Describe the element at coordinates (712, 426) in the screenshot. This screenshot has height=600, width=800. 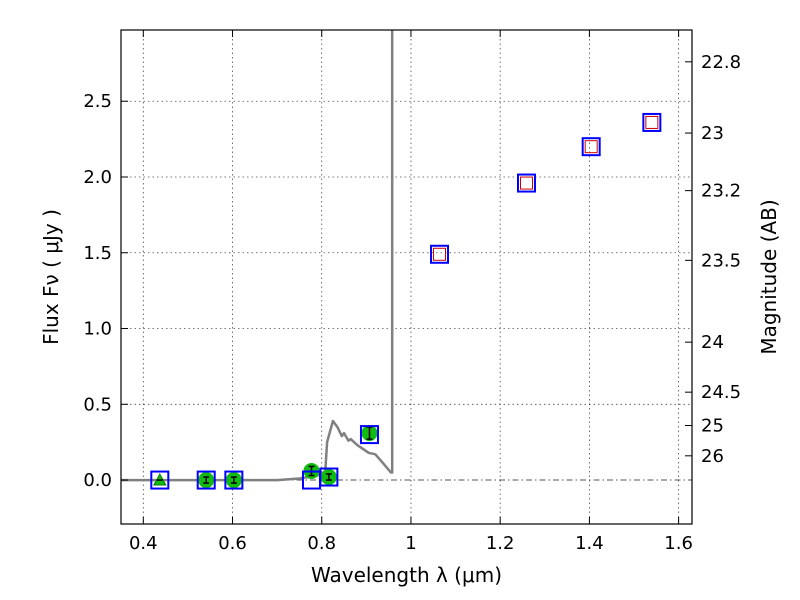
I see `right-tick-label: 25` at that location.